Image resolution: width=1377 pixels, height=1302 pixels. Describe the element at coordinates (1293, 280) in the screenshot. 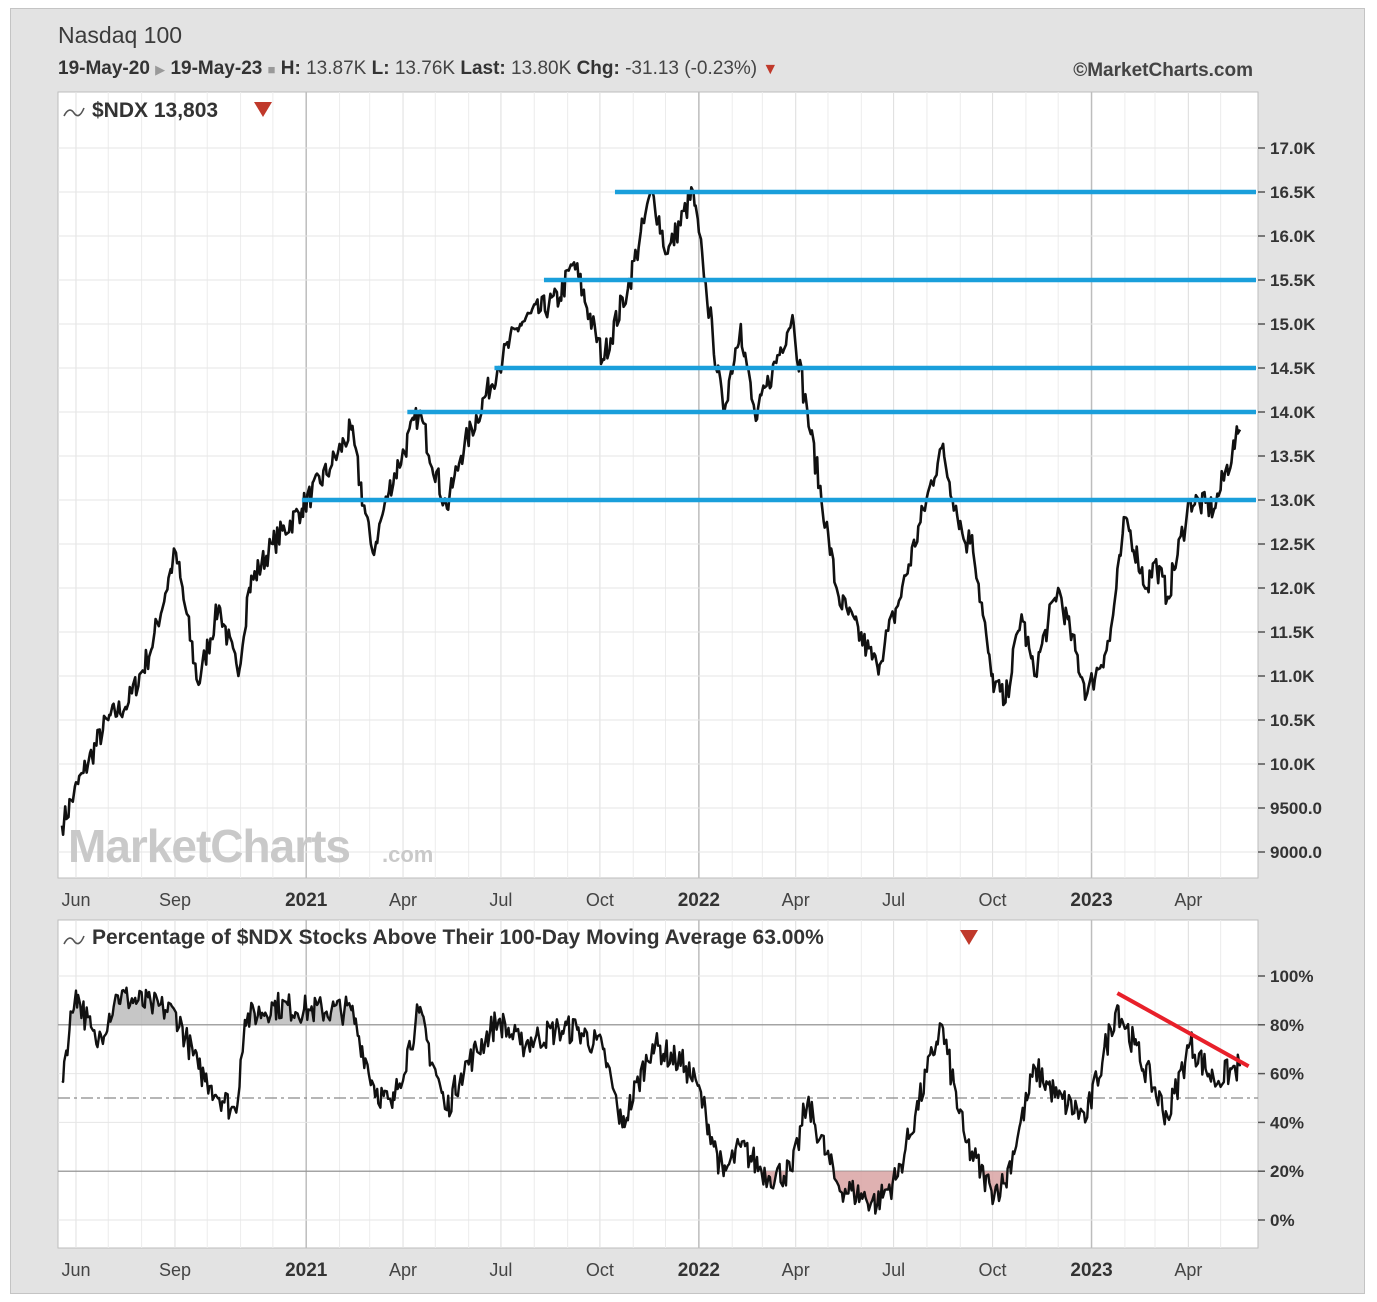

I see `price-y-tick-label: 15.5K` at that location.